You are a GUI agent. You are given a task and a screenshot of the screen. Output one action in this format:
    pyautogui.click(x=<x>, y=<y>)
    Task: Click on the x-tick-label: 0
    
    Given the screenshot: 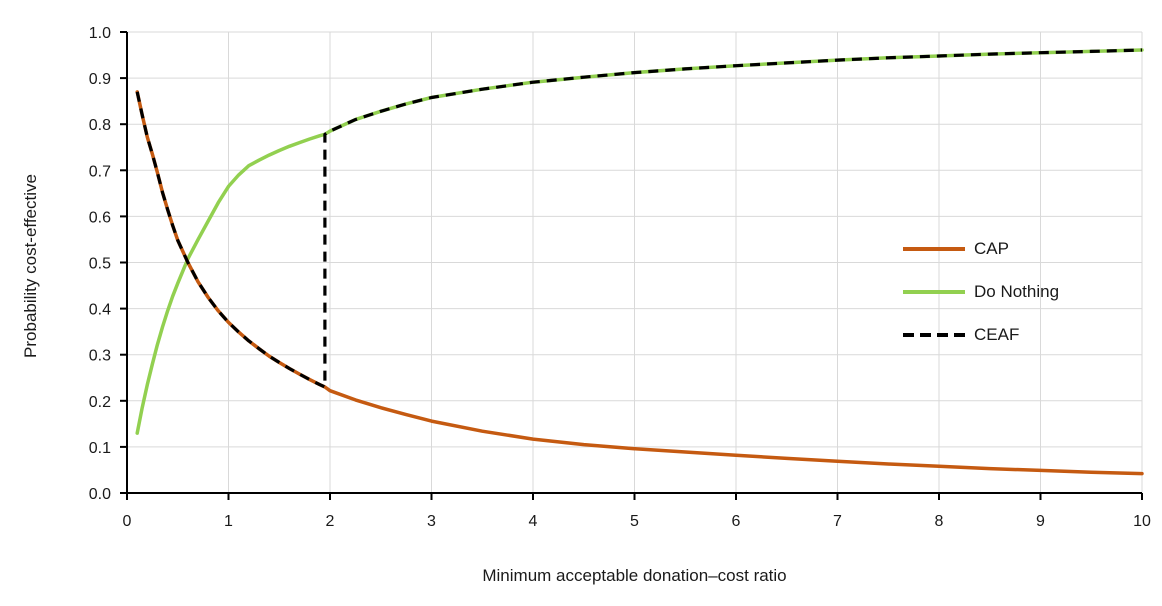 What is the action you would take?
    pyautogui.click(x=127, y=521)
    